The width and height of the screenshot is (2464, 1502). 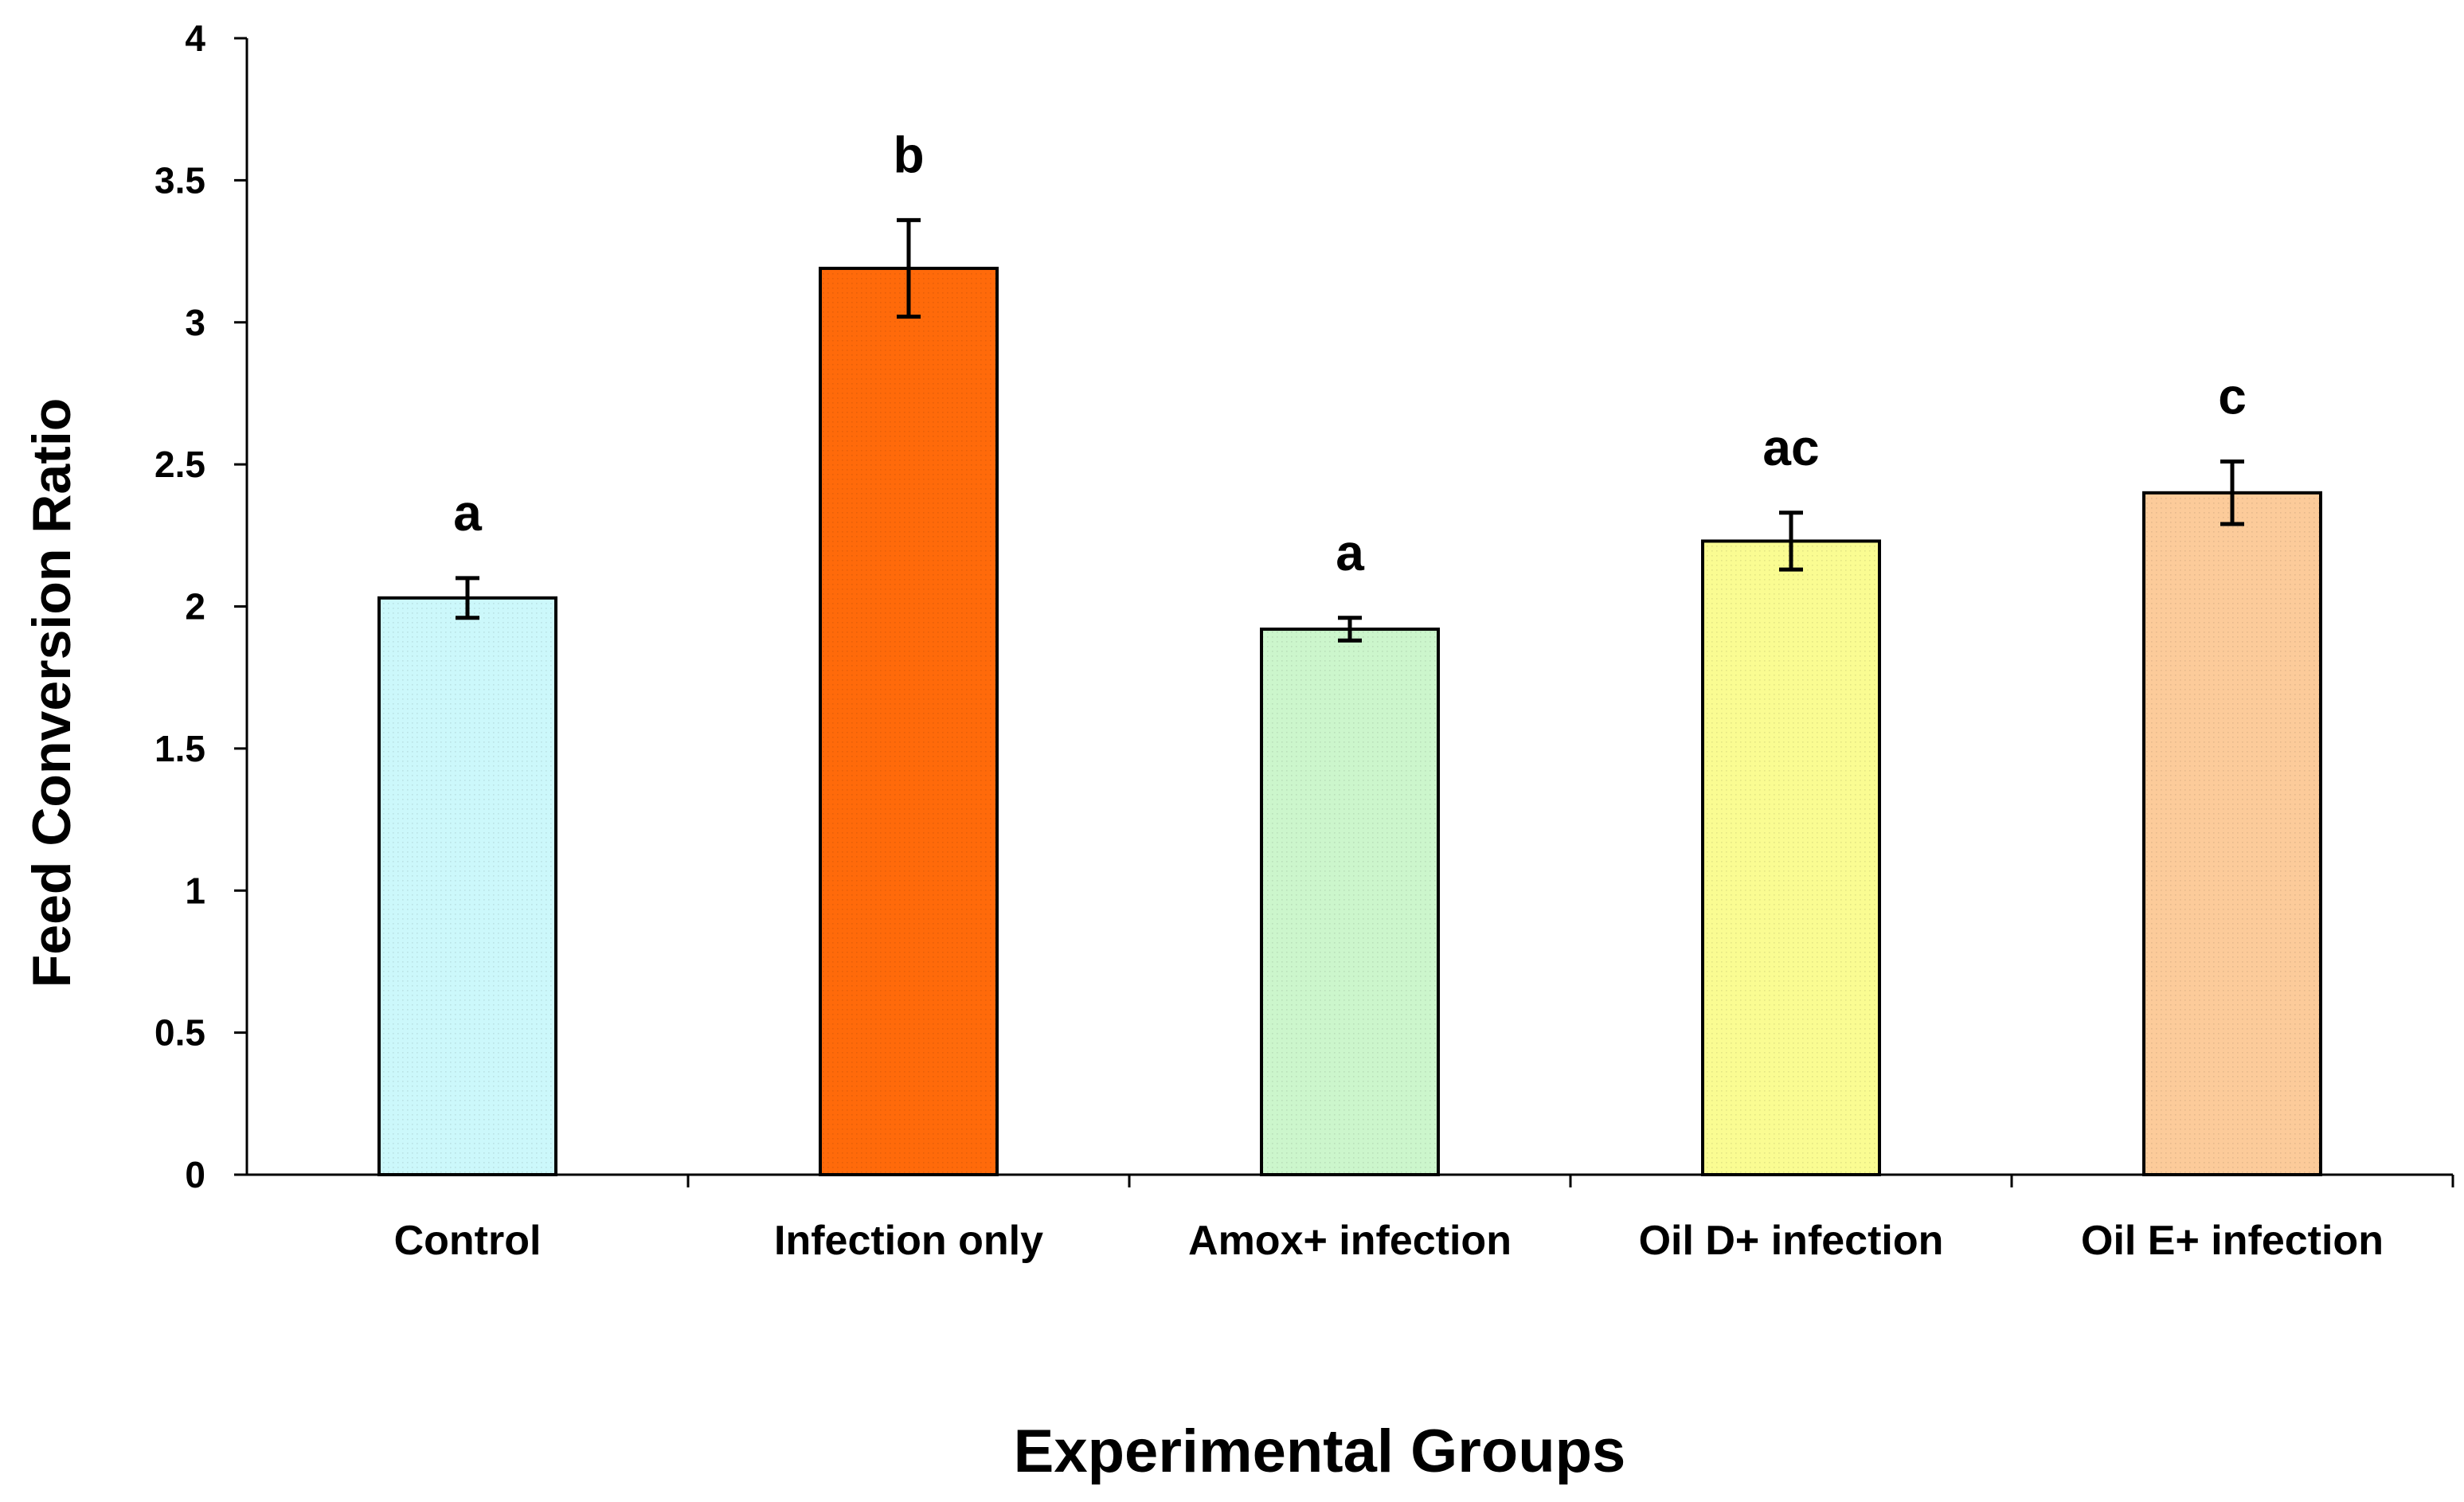 I want to click on category-label: Control, so click(x=468, y=1241).